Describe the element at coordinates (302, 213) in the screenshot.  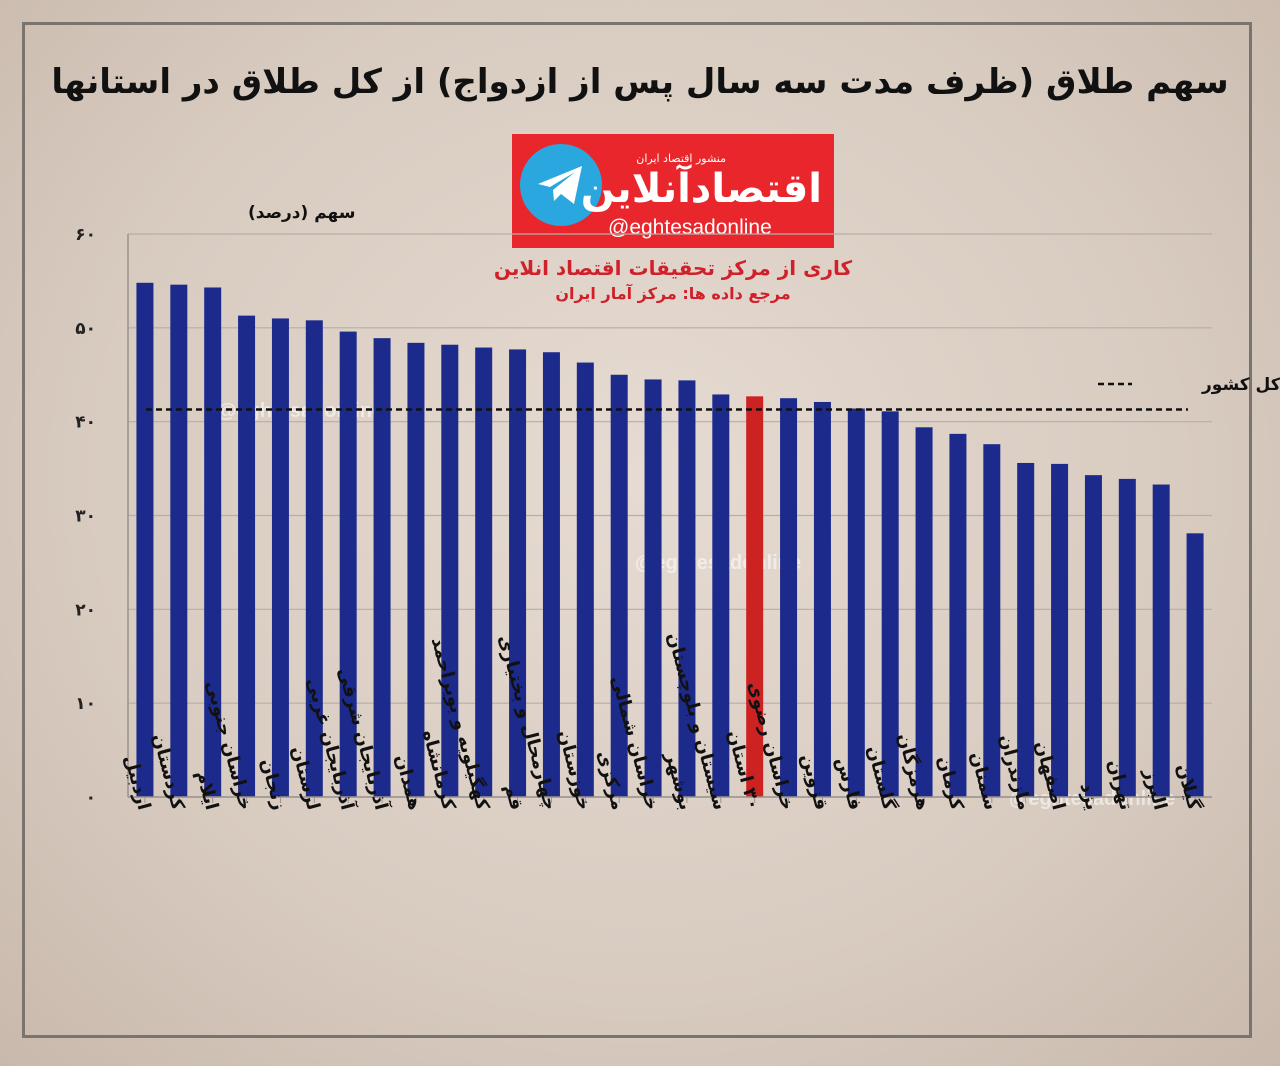
I see `y-axis-label: سهم (درصد)` at that location.